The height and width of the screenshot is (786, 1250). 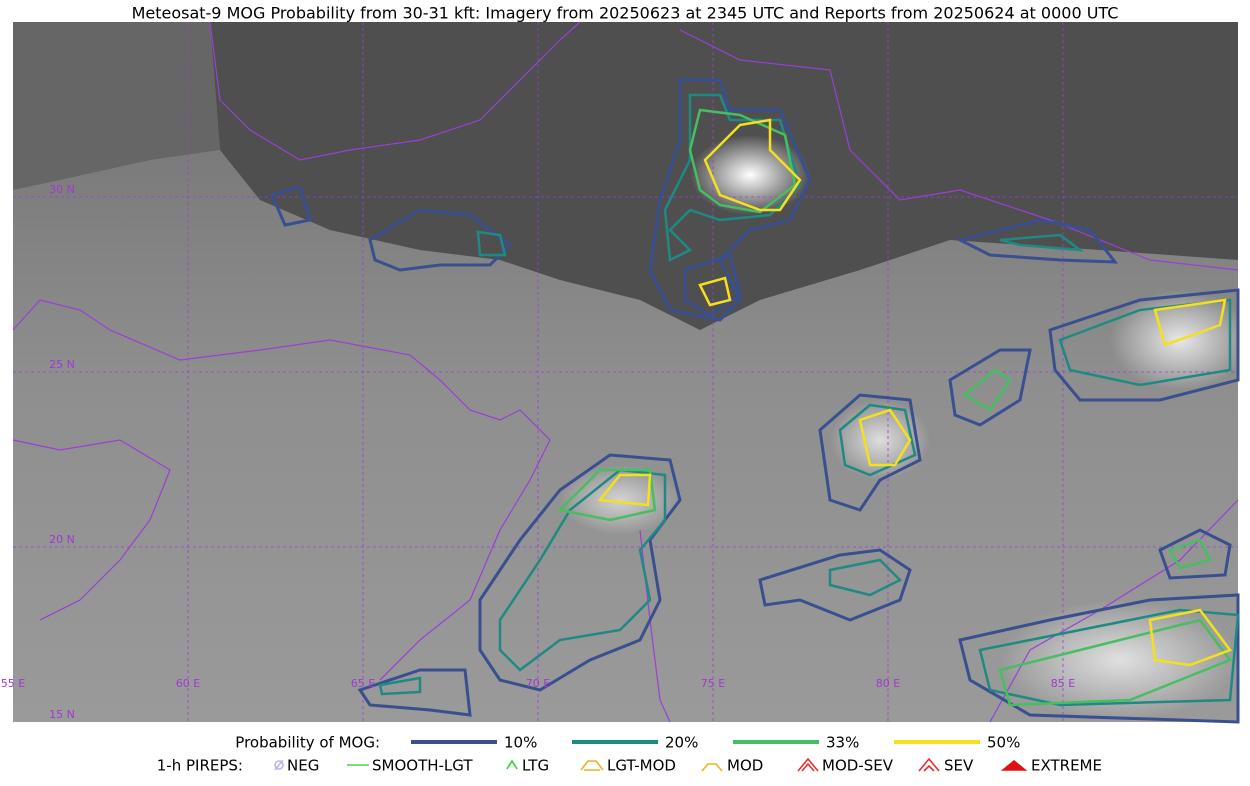 I want to click on lon-label: 65 E, so click(x=363, y=683).